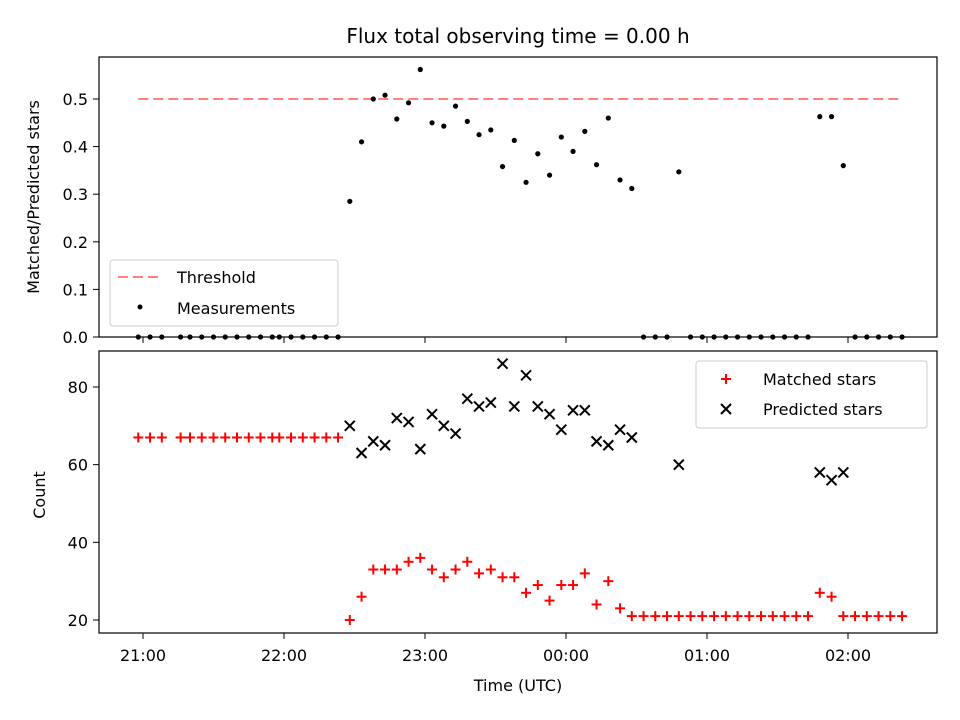 Image resolution: width=960 pixels, height=720 pixels. I want to click on legend-matched-label: Matched stars, so click(819, 379).